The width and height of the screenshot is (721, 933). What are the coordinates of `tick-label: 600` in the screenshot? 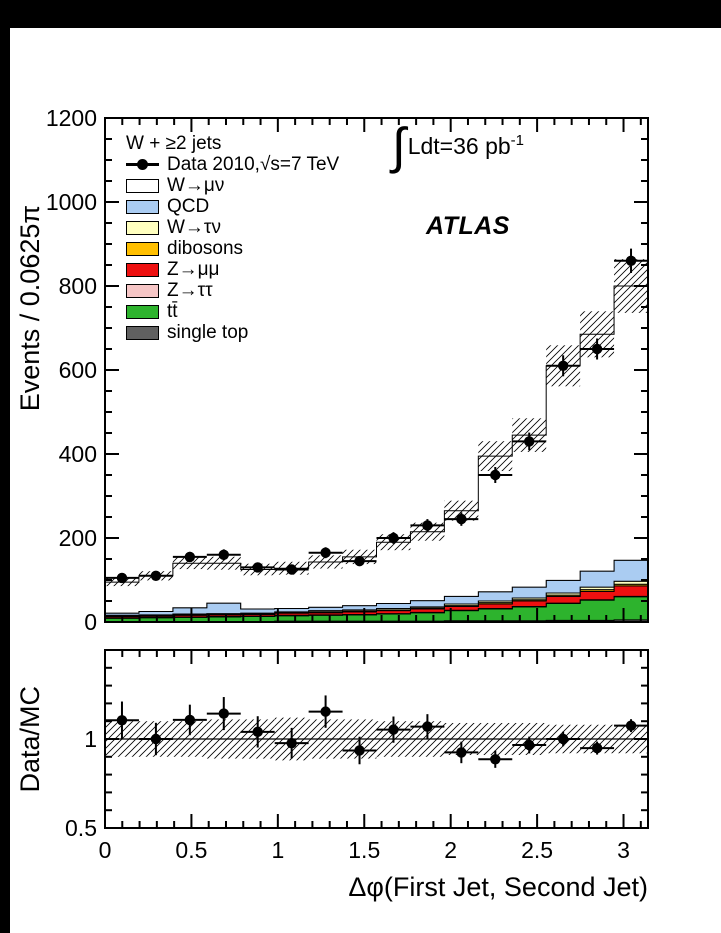 It's located at (78, 370).